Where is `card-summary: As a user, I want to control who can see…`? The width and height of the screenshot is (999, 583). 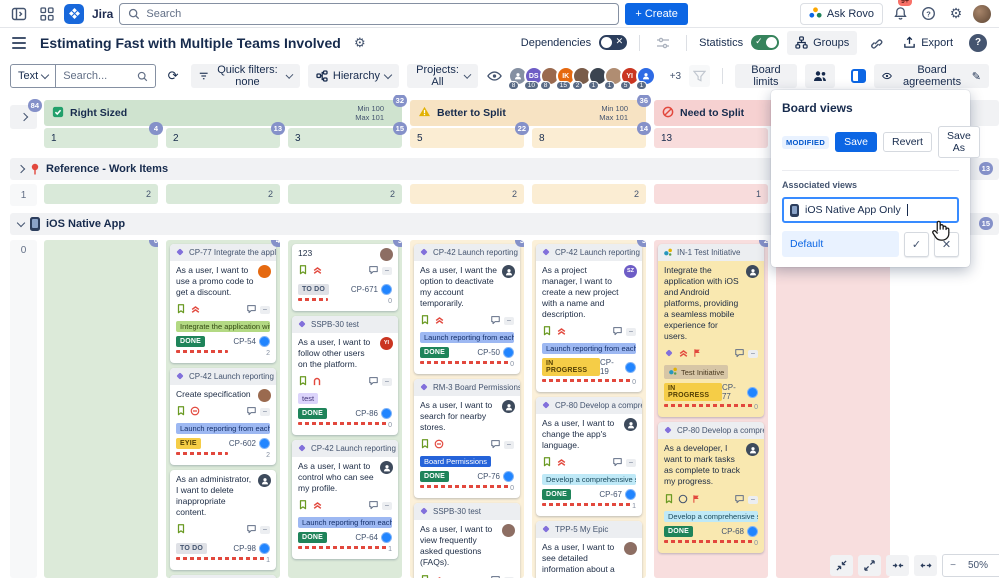 card-summary: As a user, I want to control who can see… is located at coordinates (345, 476).